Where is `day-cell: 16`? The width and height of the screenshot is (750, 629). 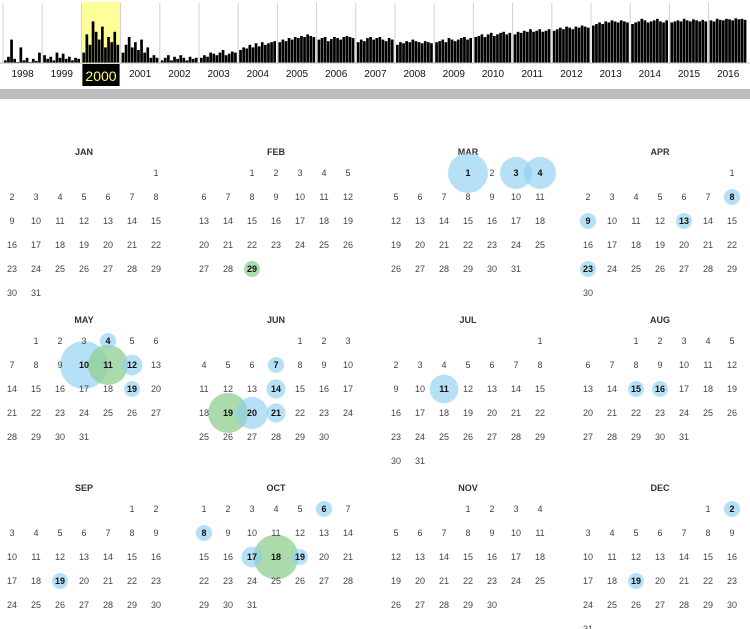 day-cell: 16 is located at coordinates (660, 389).